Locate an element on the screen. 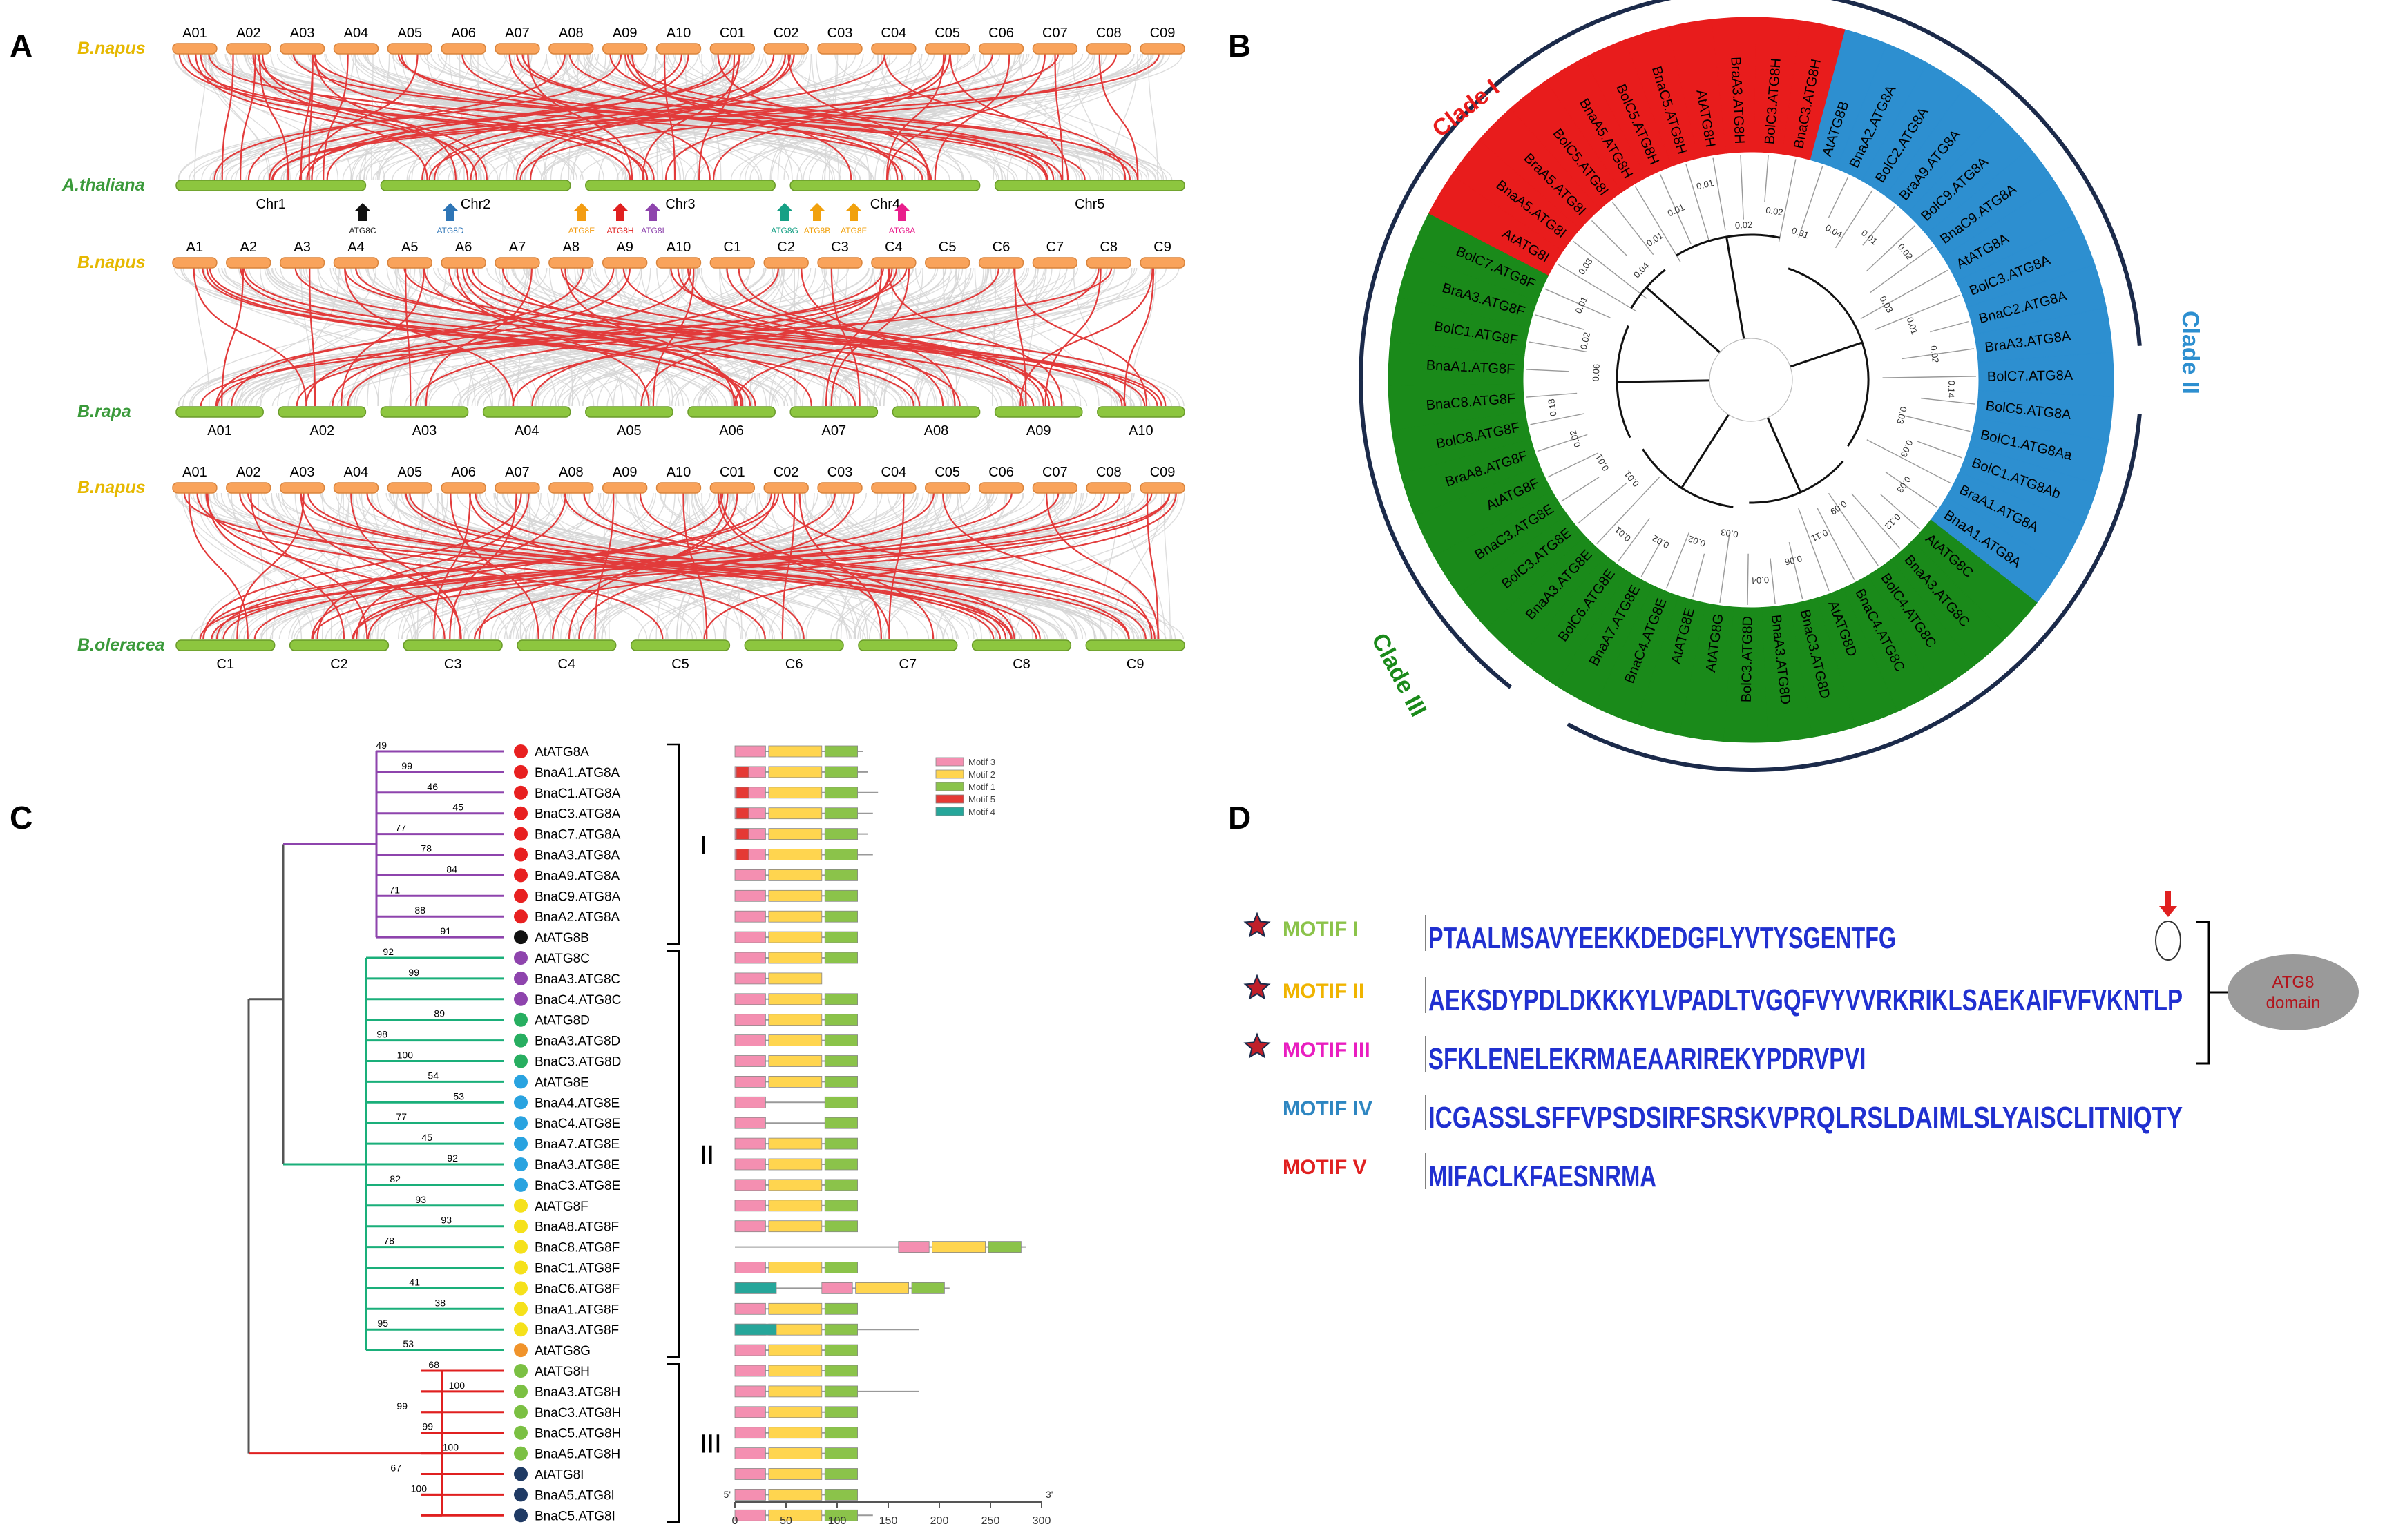  branch-support-value: 0.02 is located at coordinates (1774, 211).